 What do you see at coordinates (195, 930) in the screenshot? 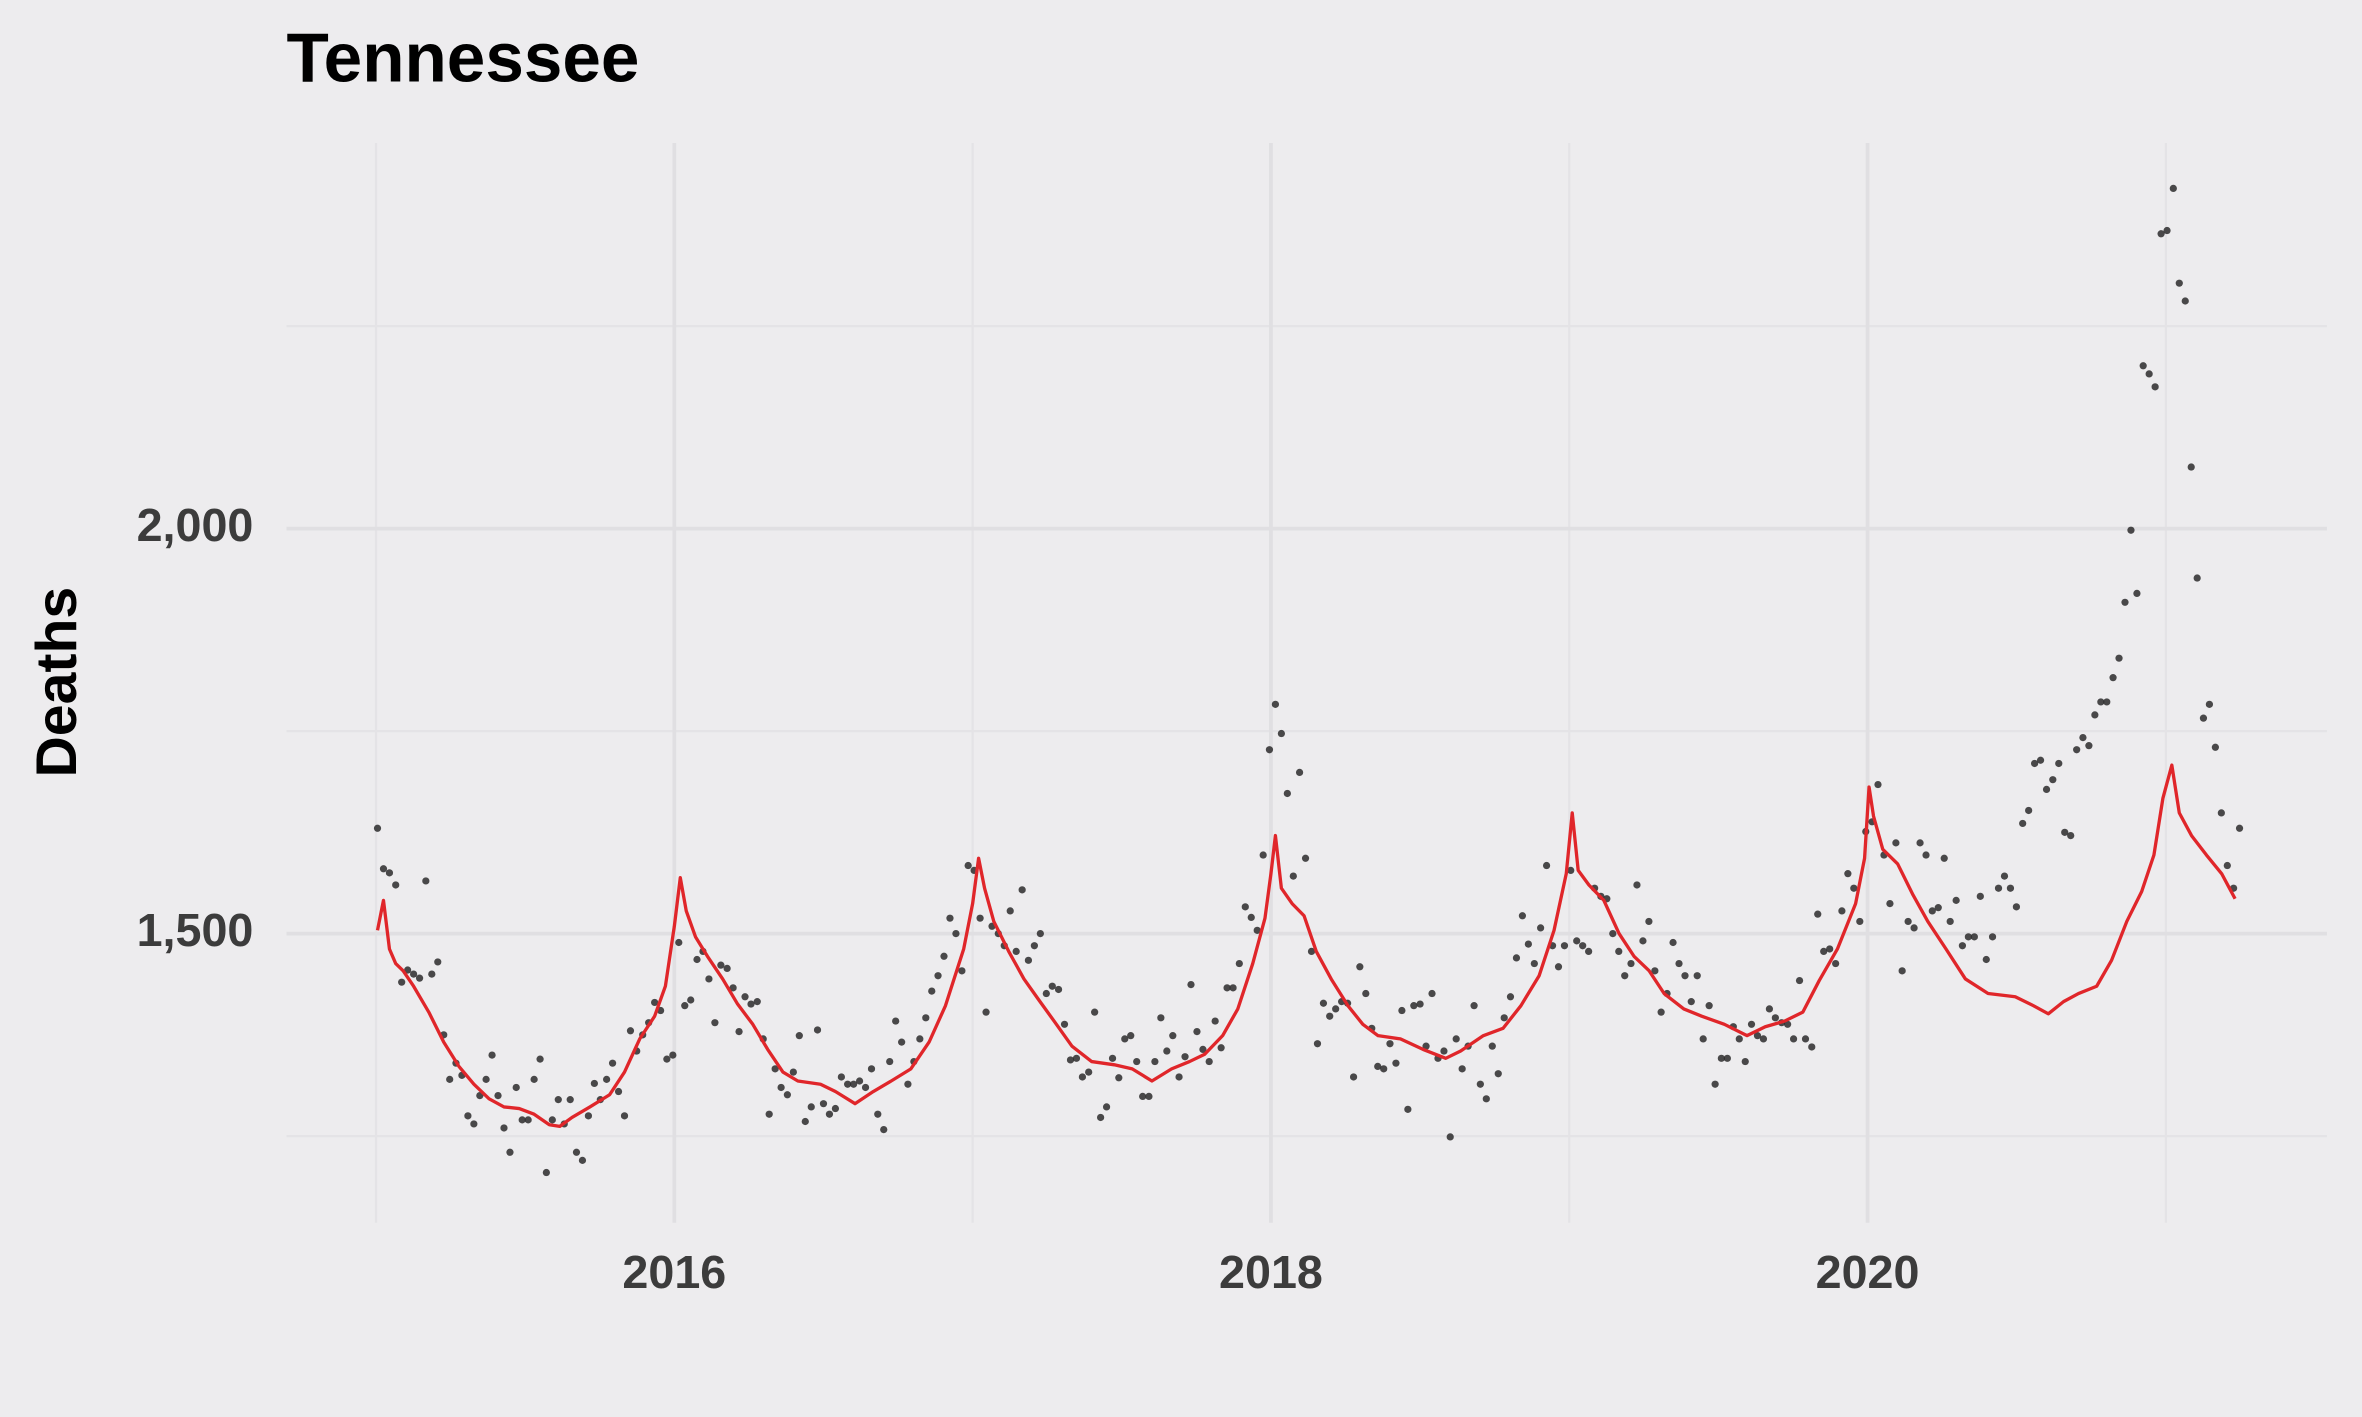
I see `y-tick-label: 1,500` at bounding box center [195, 930].